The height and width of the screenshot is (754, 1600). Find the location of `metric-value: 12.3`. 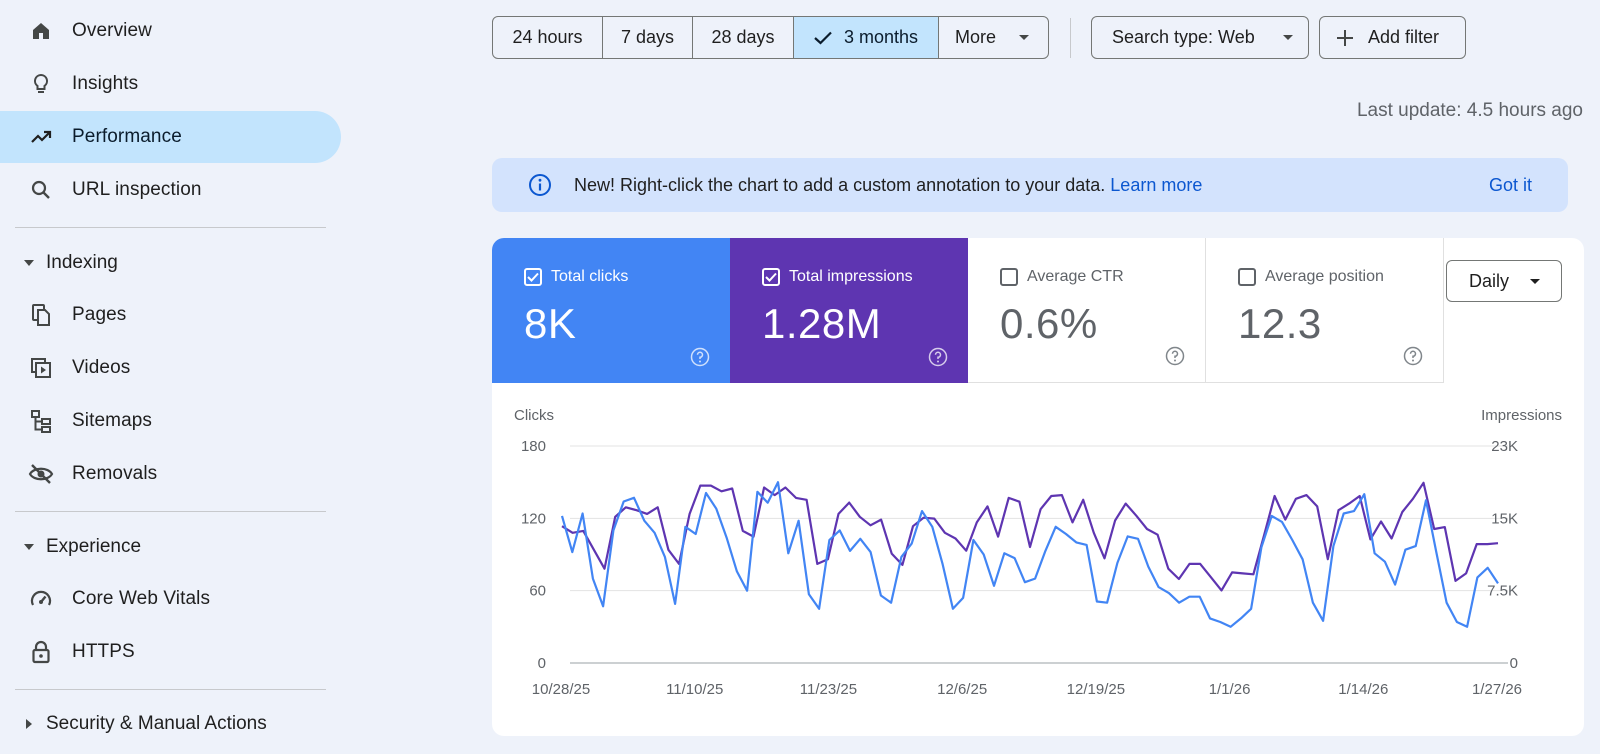

metric-value: 12.3 is located at coordinates (1280, 323).